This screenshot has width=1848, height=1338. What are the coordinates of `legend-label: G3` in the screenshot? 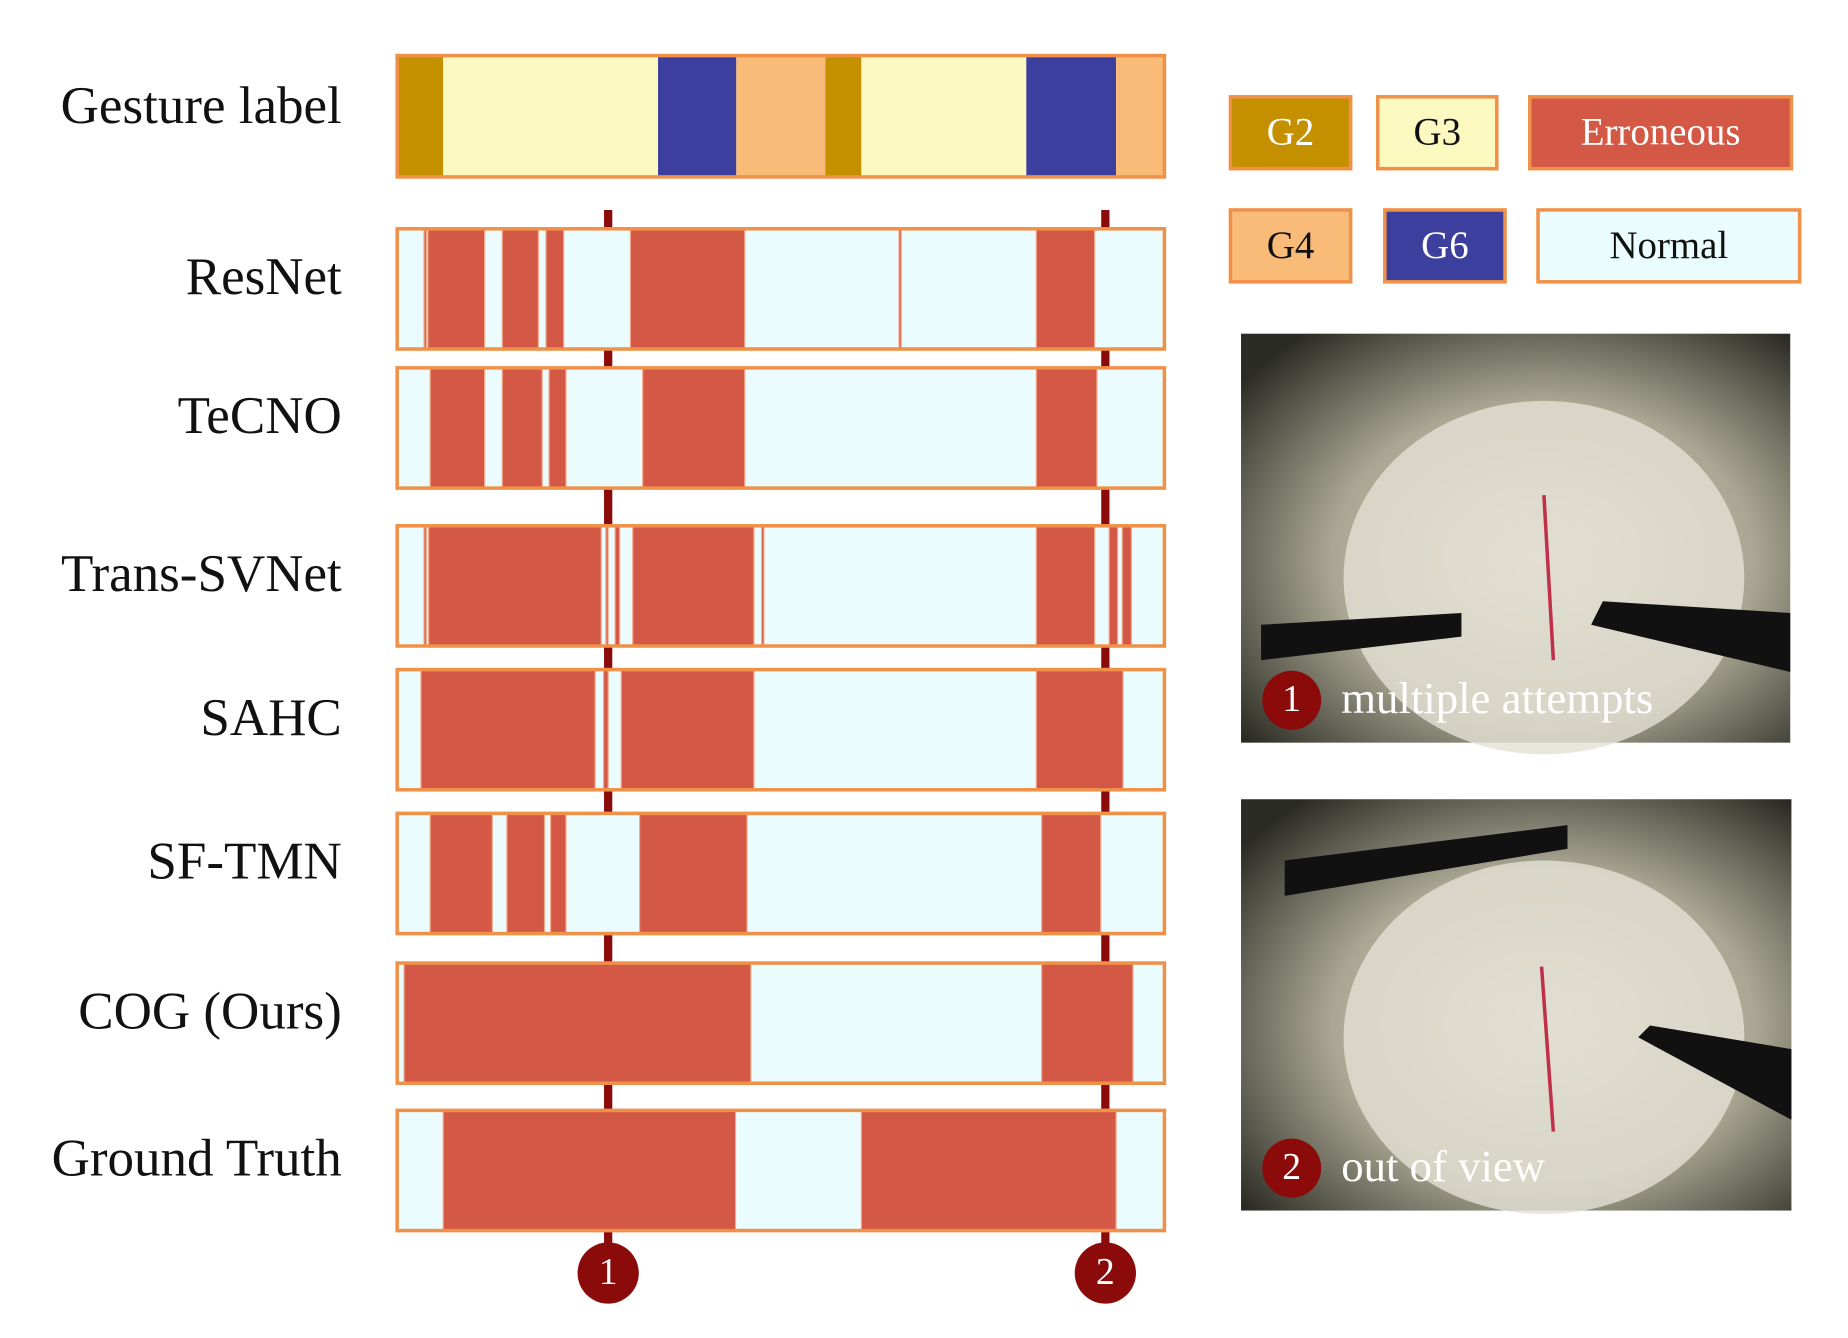 It's located at (1438, 132).